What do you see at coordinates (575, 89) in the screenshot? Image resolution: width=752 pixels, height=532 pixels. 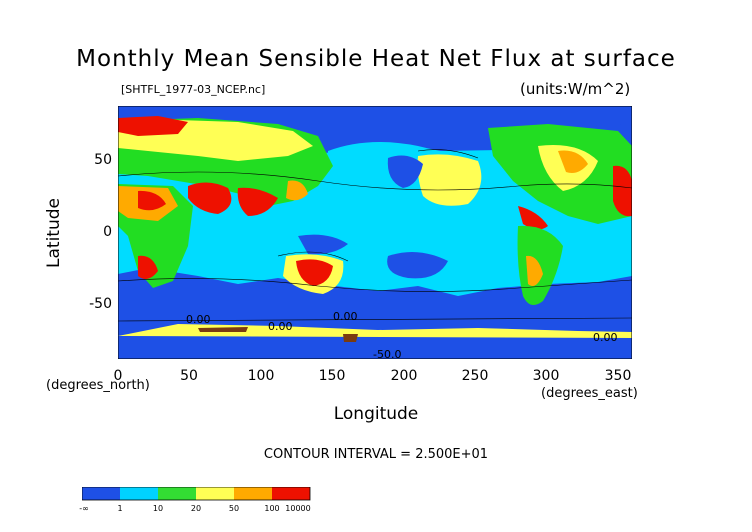 I see `units-label: (units:W/m^2)` at bounding box center [575, 89].